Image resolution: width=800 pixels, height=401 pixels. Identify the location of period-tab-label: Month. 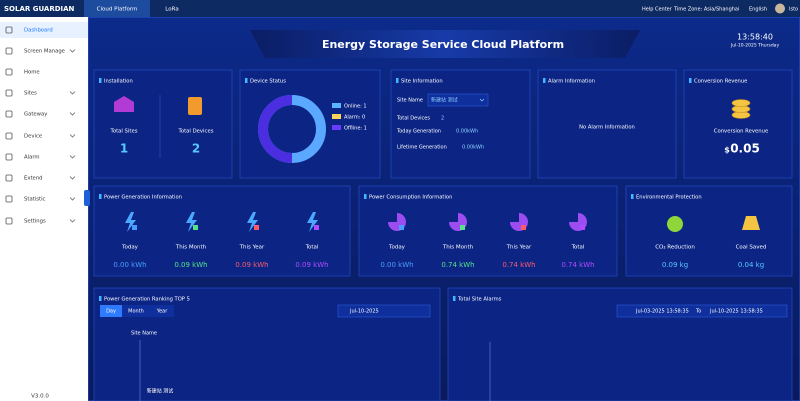
(136, 312).